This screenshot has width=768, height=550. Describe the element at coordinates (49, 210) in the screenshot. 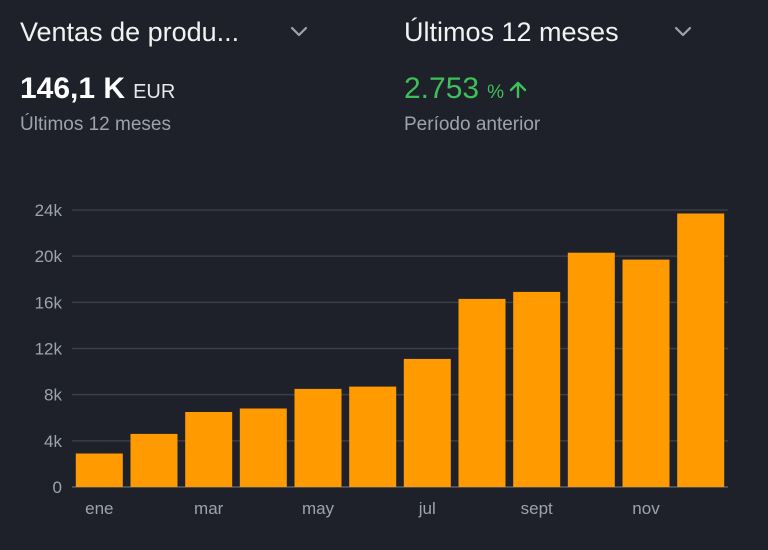

I see `y-tick-label: 24k` at that location.